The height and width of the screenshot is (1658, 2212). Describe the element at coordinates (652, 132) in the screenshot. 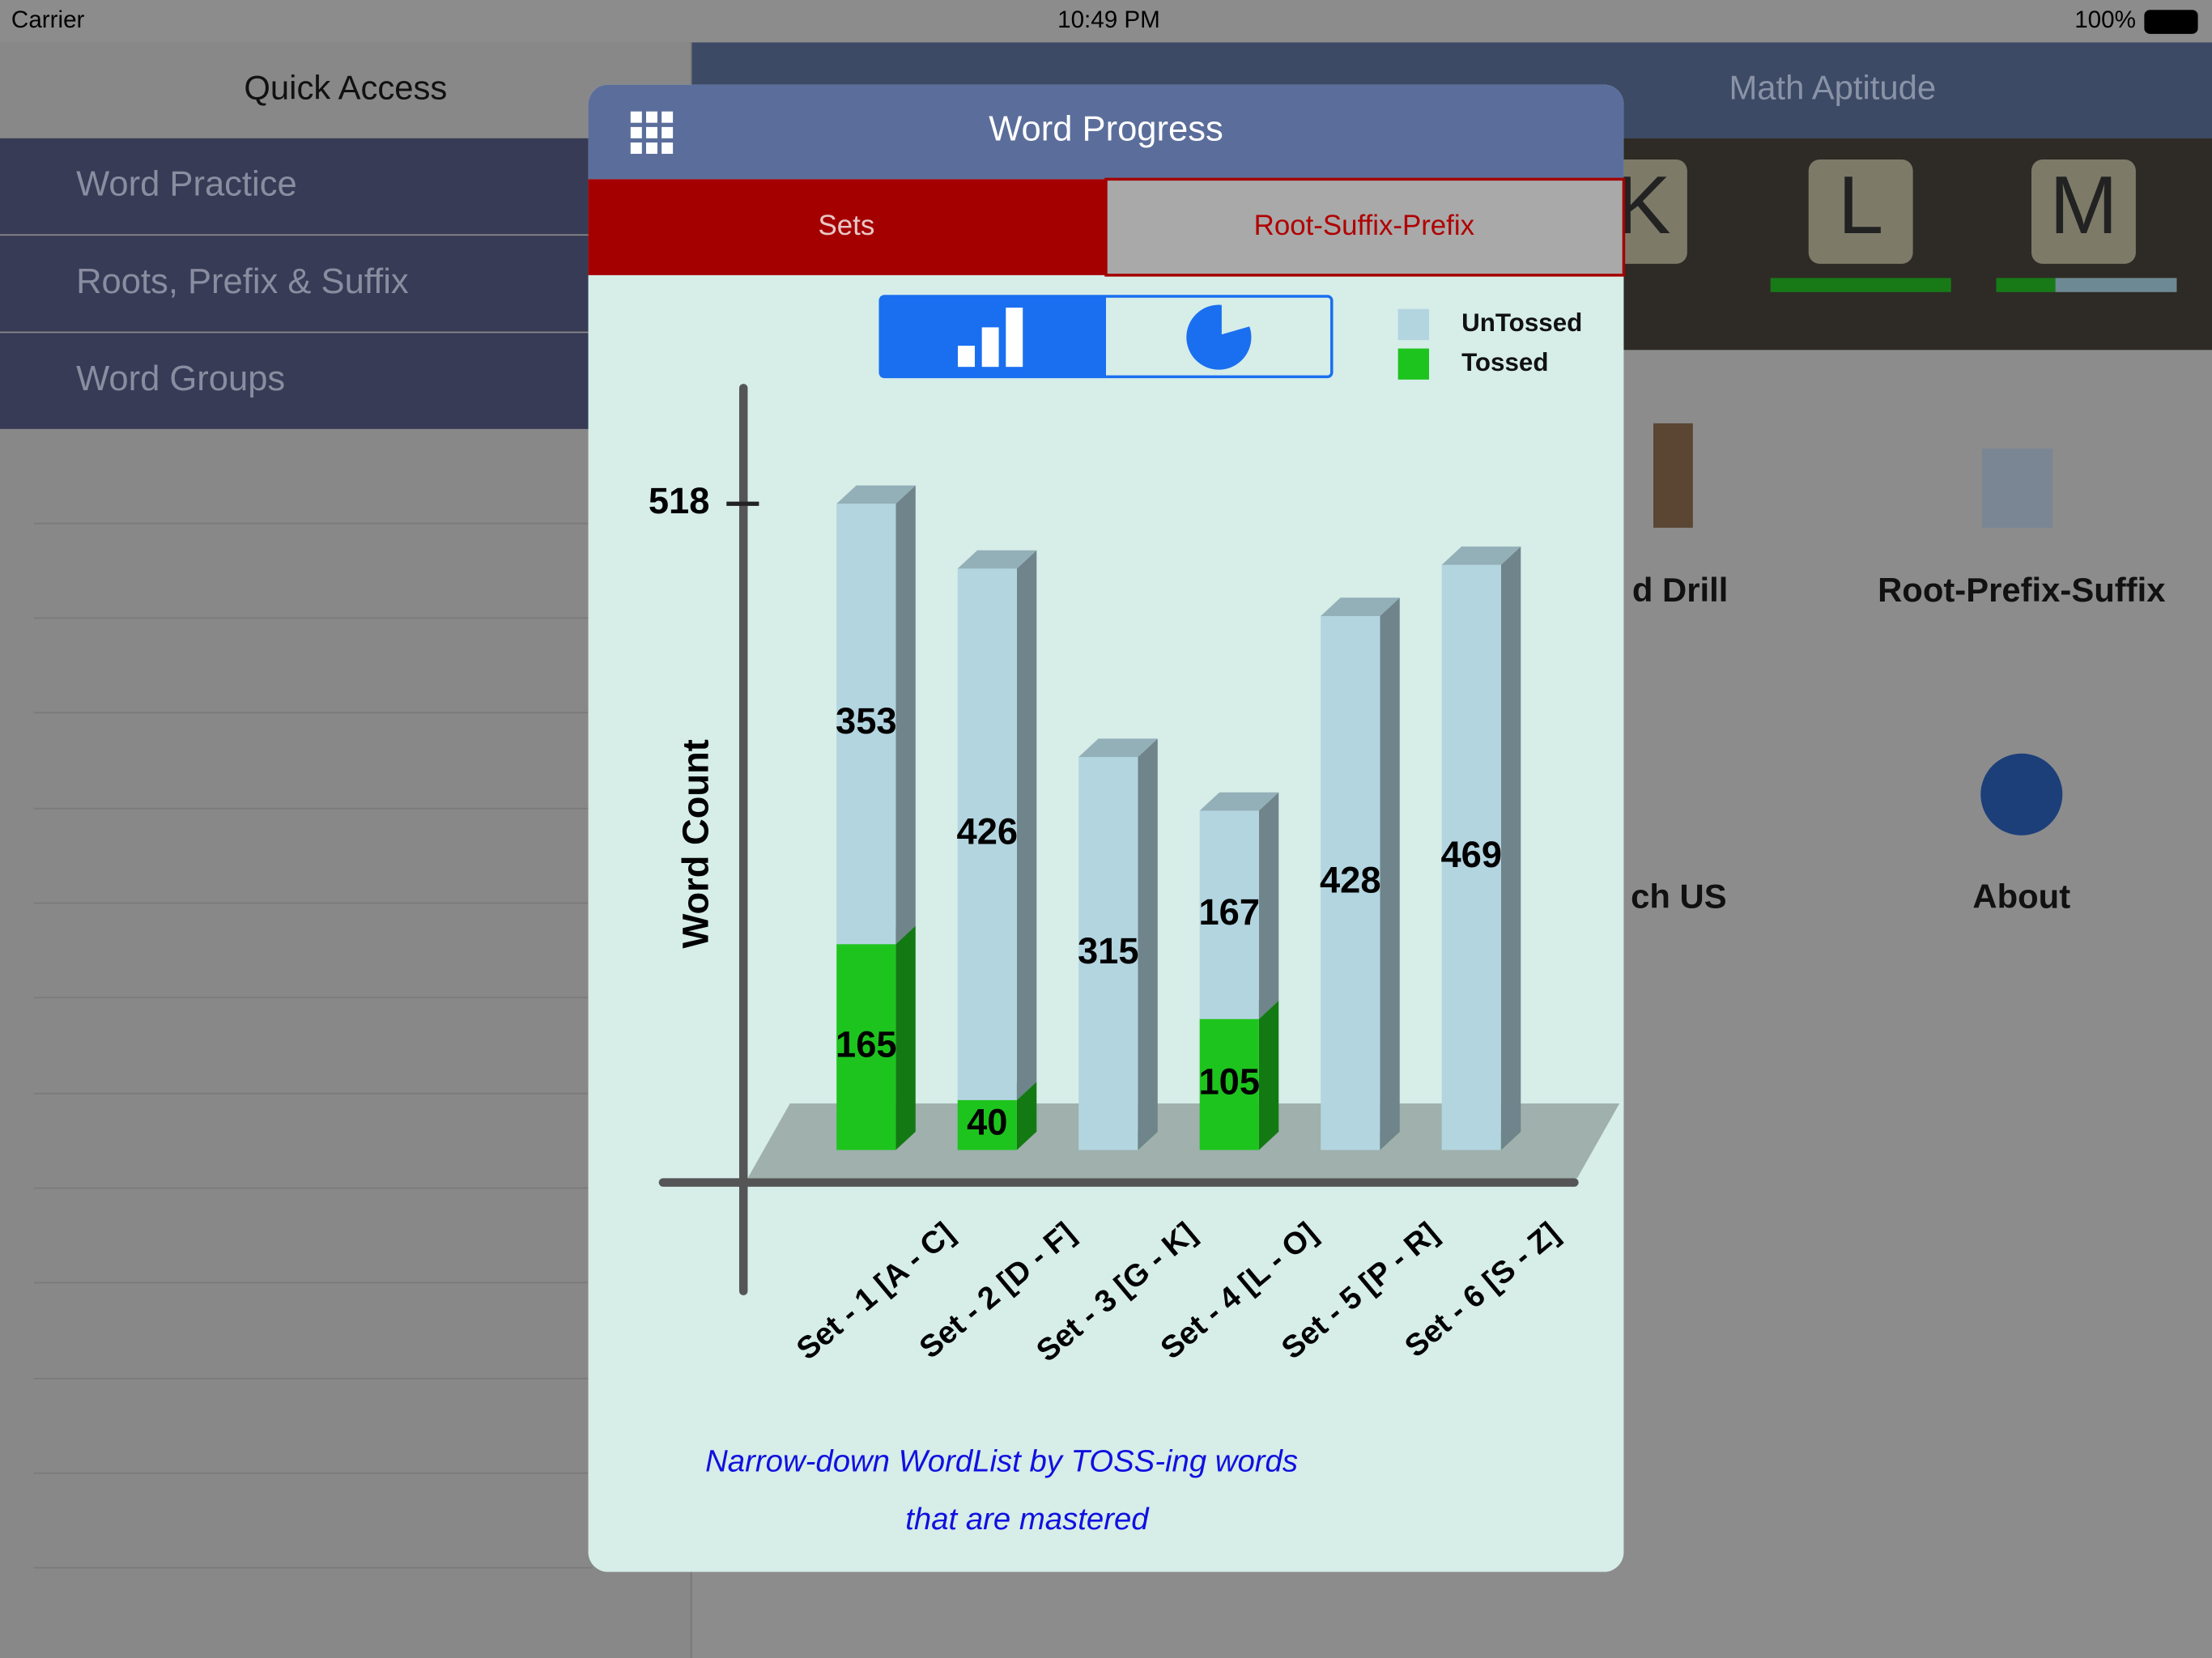

I see `grid-menu-icon` at that location.